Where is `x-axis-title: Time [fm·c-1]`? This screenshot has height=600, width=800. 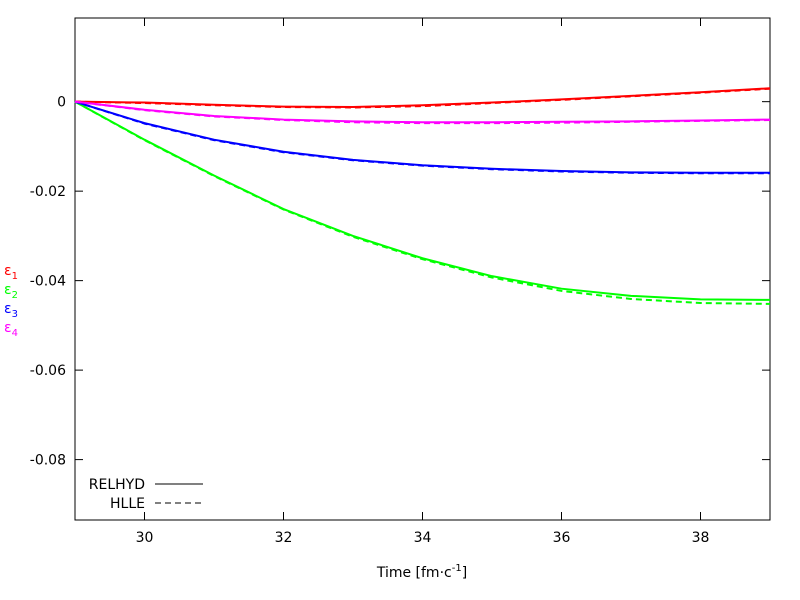 x-axis-title: Time [fm·c-1] is located at coordinates (421, 572).